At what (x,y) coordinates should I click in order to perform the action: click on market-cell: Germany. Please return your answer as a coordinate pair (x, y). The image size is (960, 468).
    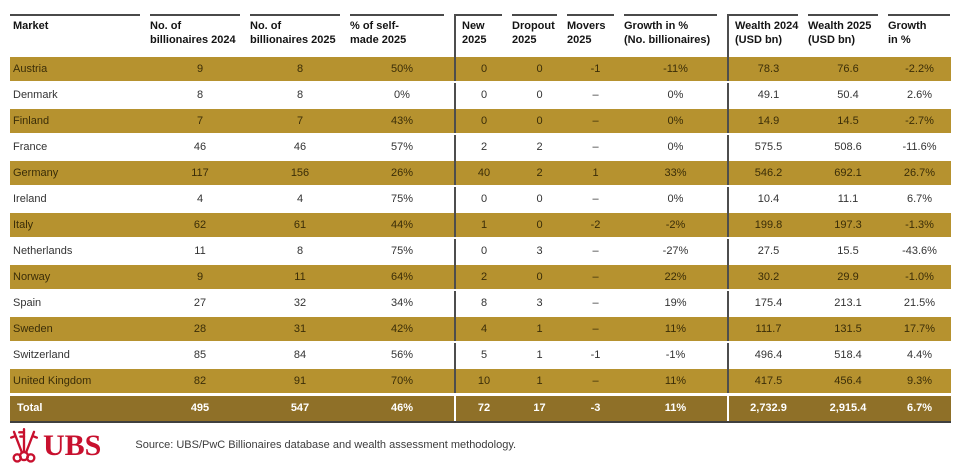
    Looking at the image, I should click on (80, 172).